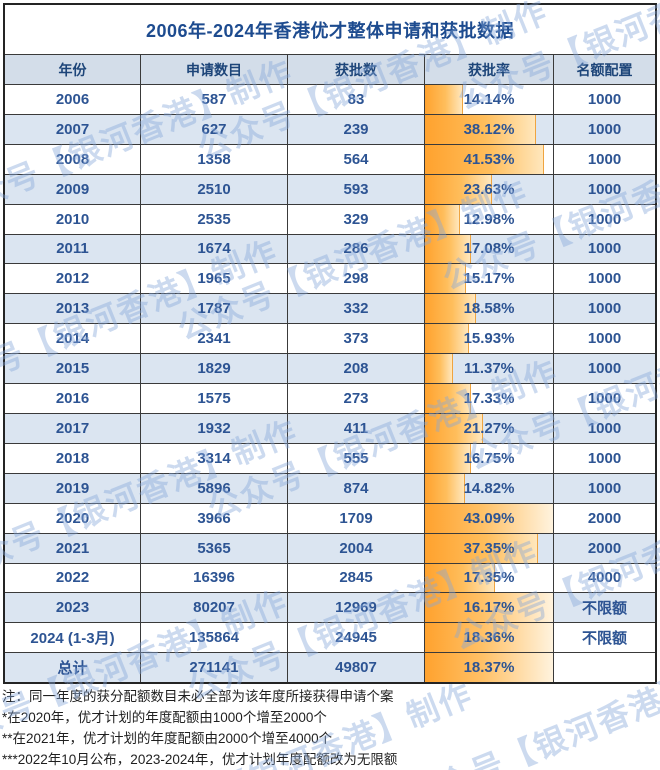  I want to click on note-line: ***2022年10月公布，2023-2024年，优才计划年度配额改为无限额, so click(200, 759).